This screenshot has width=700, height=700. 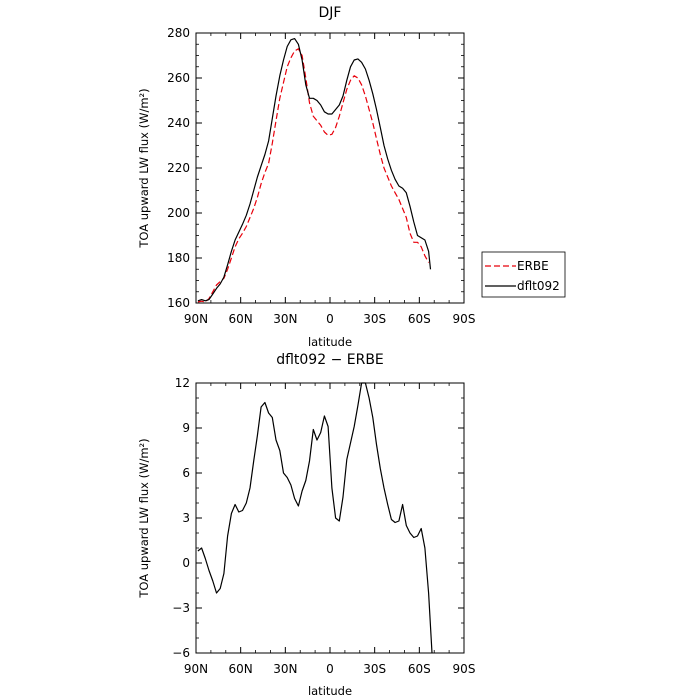 What do you see at coordinates (186, 428) in the screenshot?
I see `bottom-y-tick-label: 9` at bounding box center [186, 428].